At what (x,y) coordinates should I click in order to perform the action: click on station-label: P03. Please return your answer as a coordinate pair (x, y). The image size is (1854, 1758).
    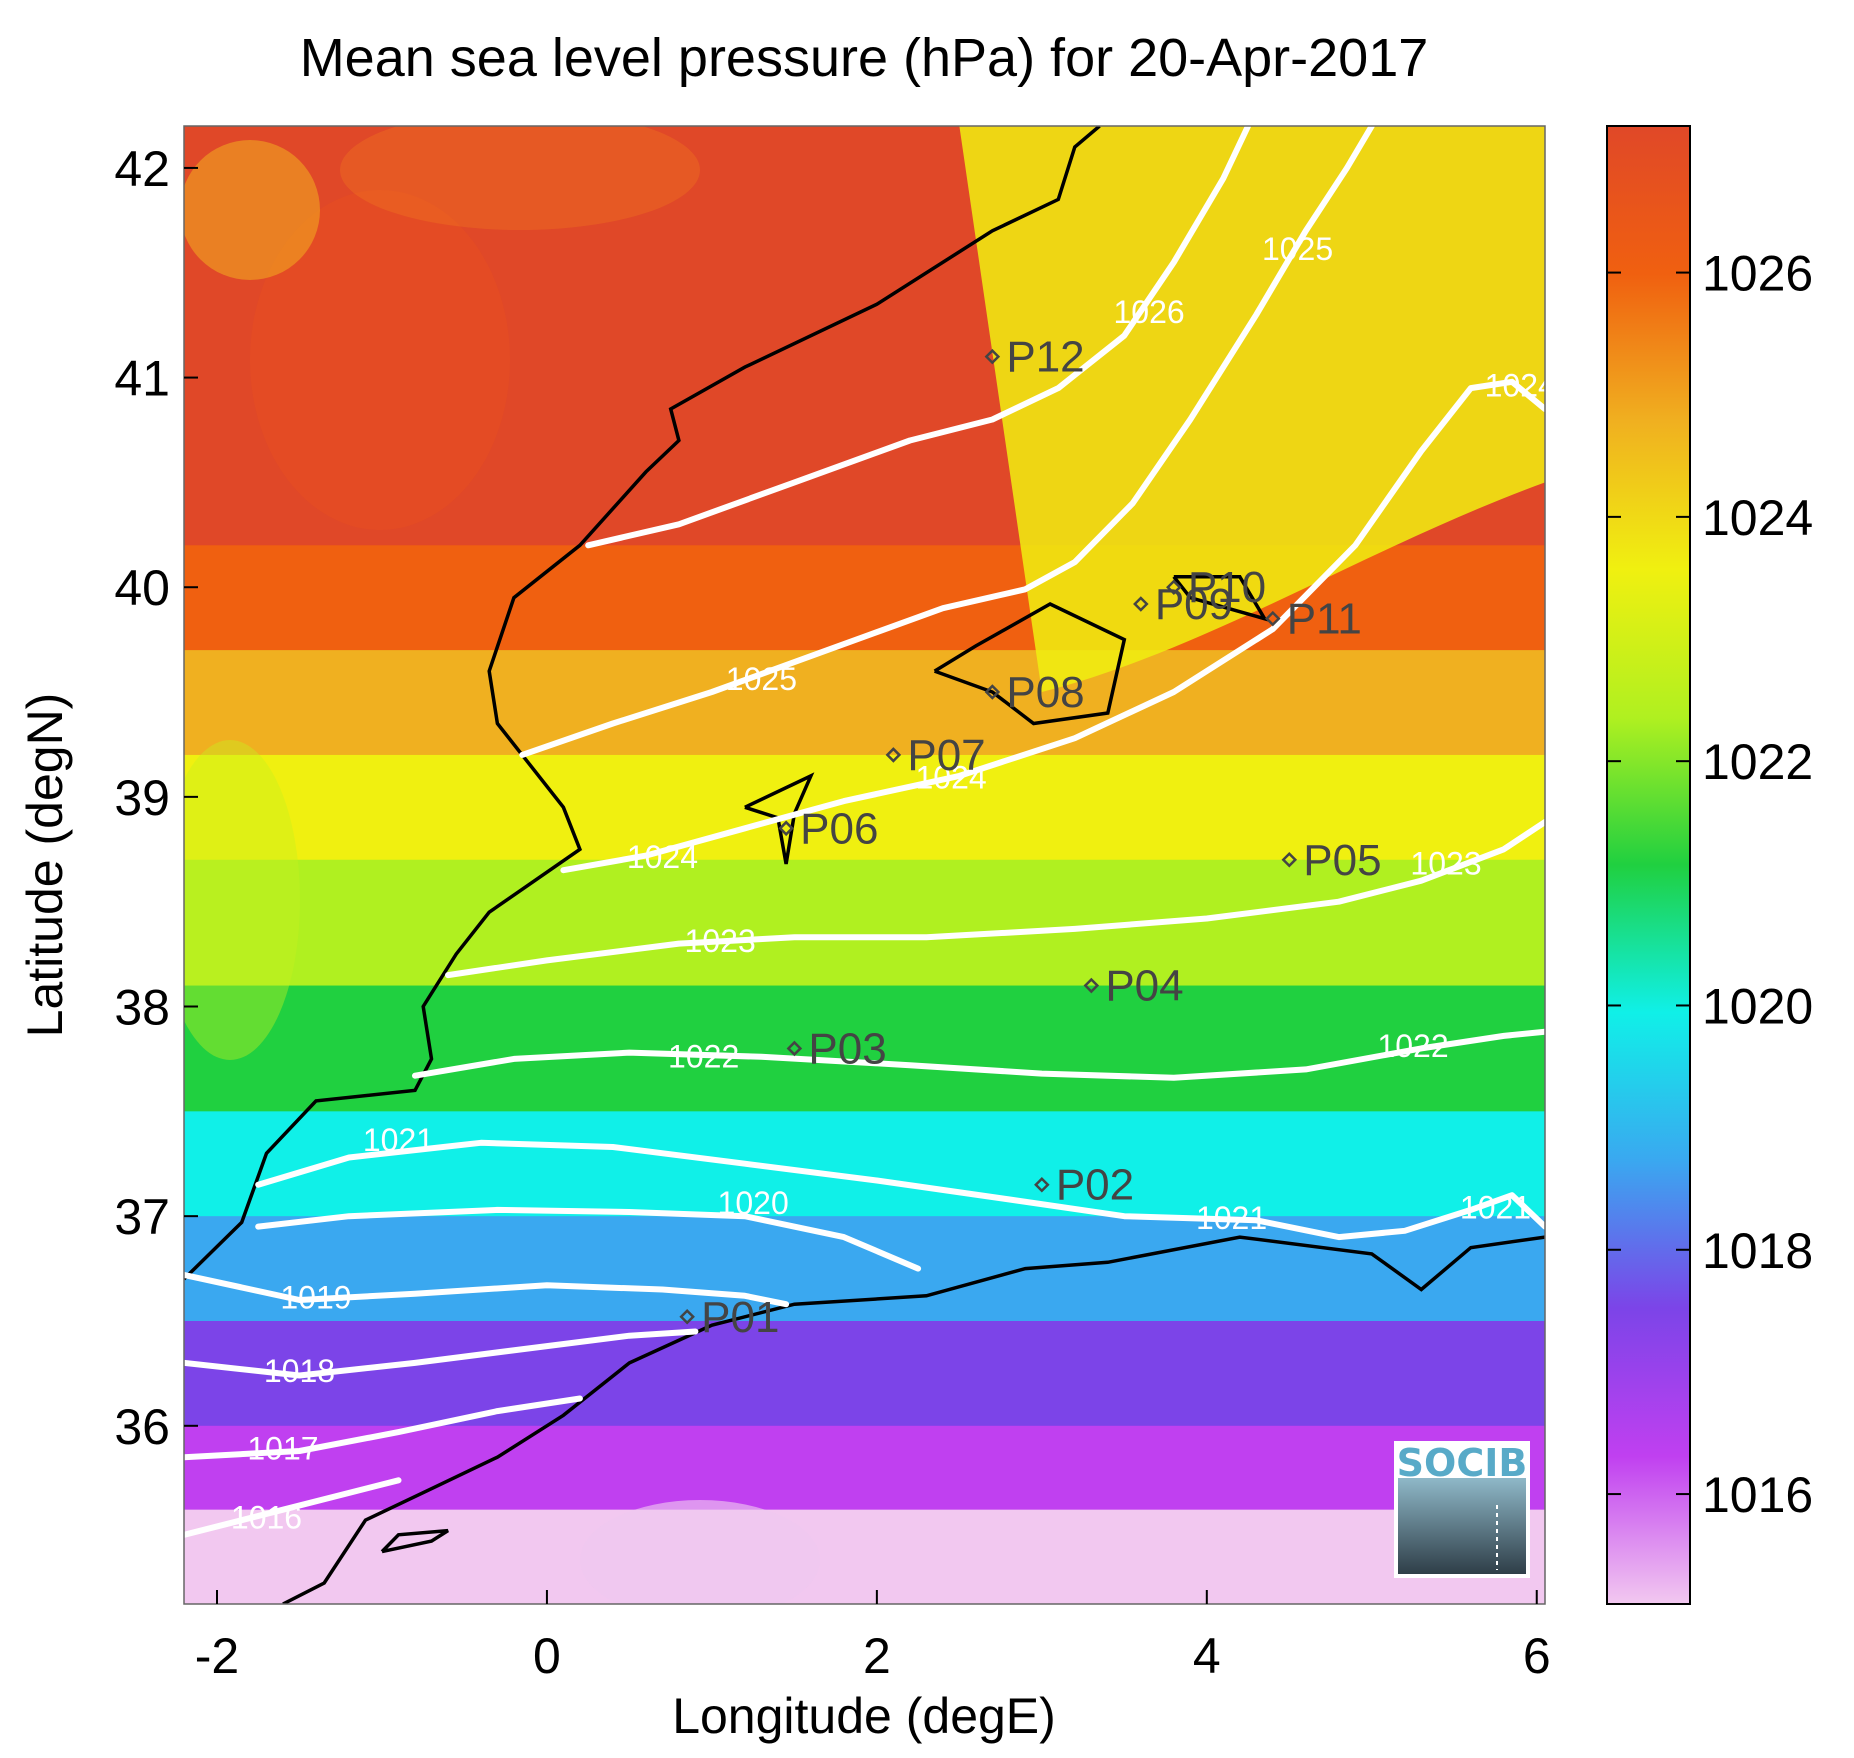
    Looking at the image, I should click on (847, 1048).